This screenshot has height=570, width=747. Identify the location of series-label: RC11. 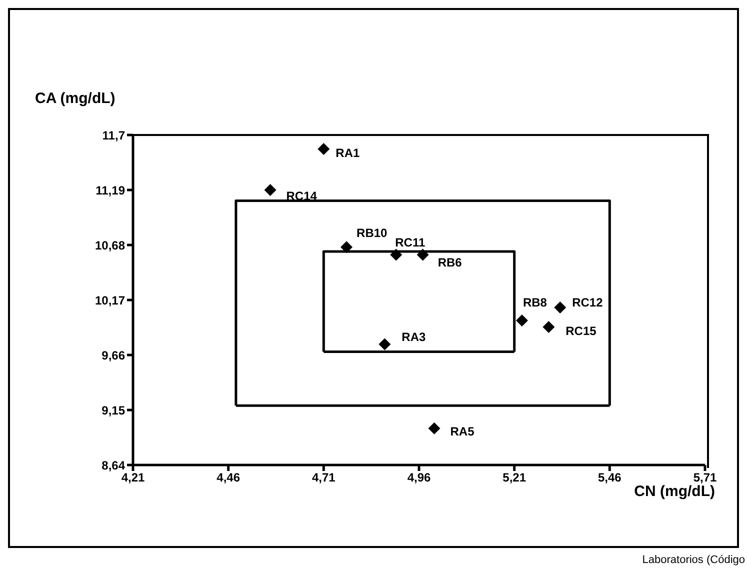
(410, 243).